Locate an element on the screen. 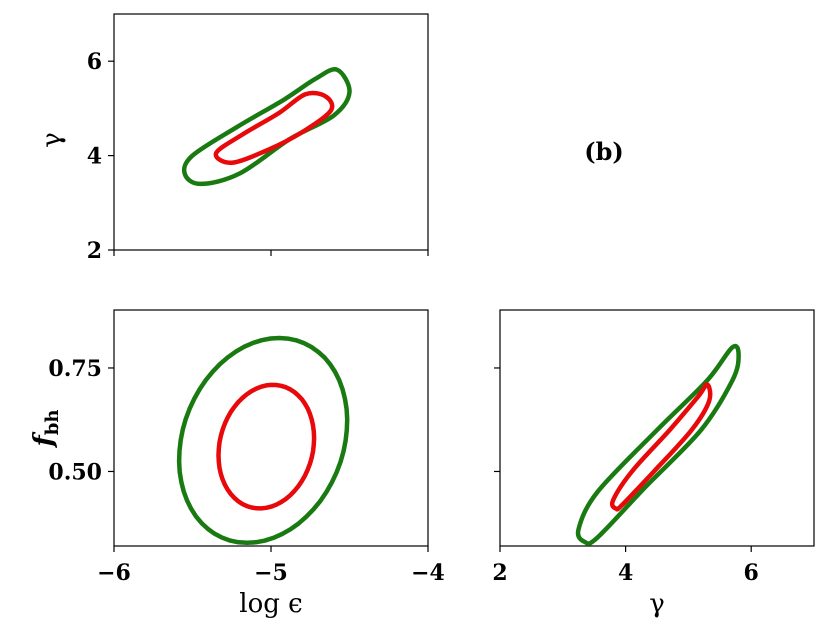  ylabel-sub: bh is located at coordinates (52, 423).